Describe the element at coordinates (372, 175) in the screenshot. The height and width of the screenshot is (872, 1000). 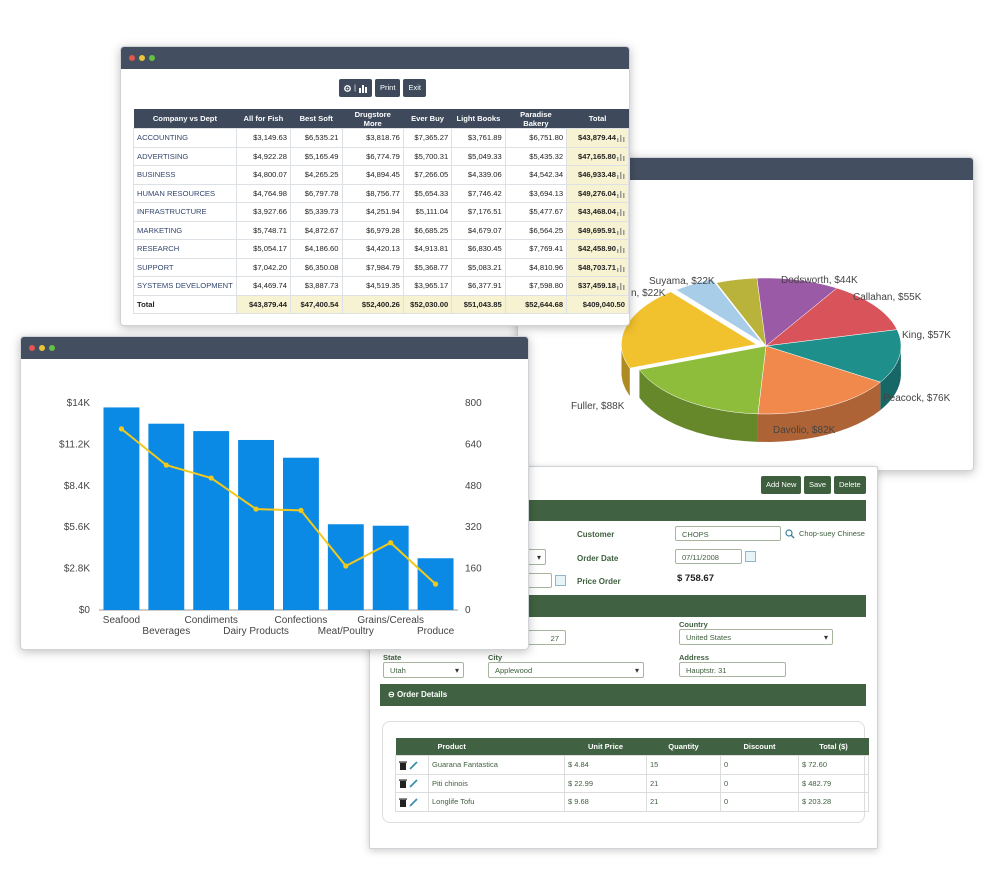
I see `cell-value: $4,894.45` at that location.